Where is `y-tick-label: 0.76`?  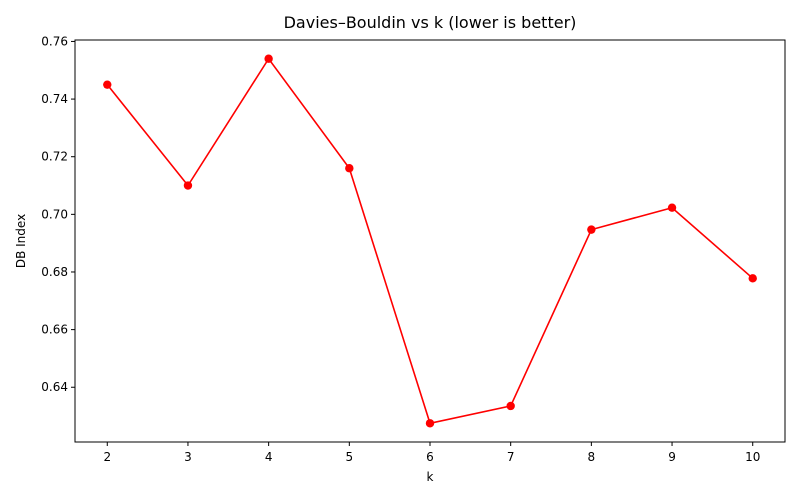 y-tick-label: 0.76 is located at coordinates (54, 41).